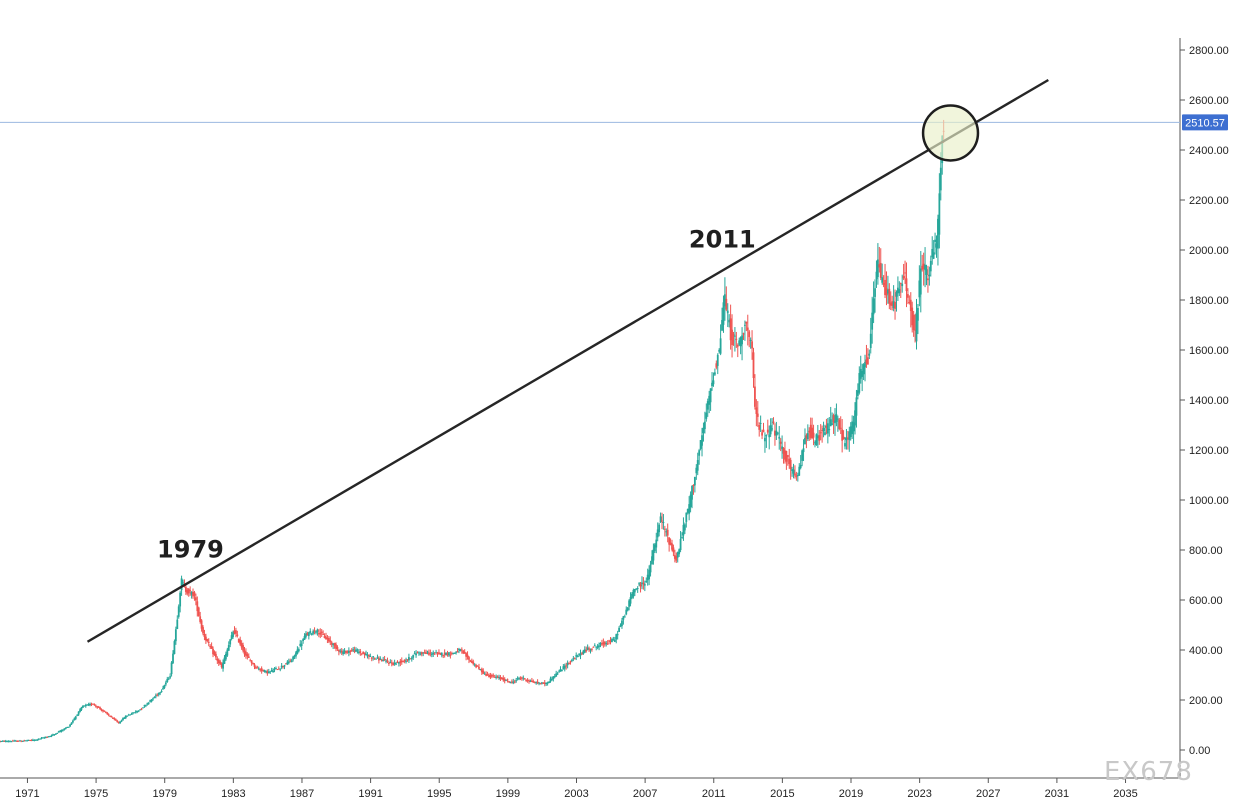  Describe the element at coordinates (1205, 123) in the screenshot. I see `last-price-tag-label: 2510.57` at that location.